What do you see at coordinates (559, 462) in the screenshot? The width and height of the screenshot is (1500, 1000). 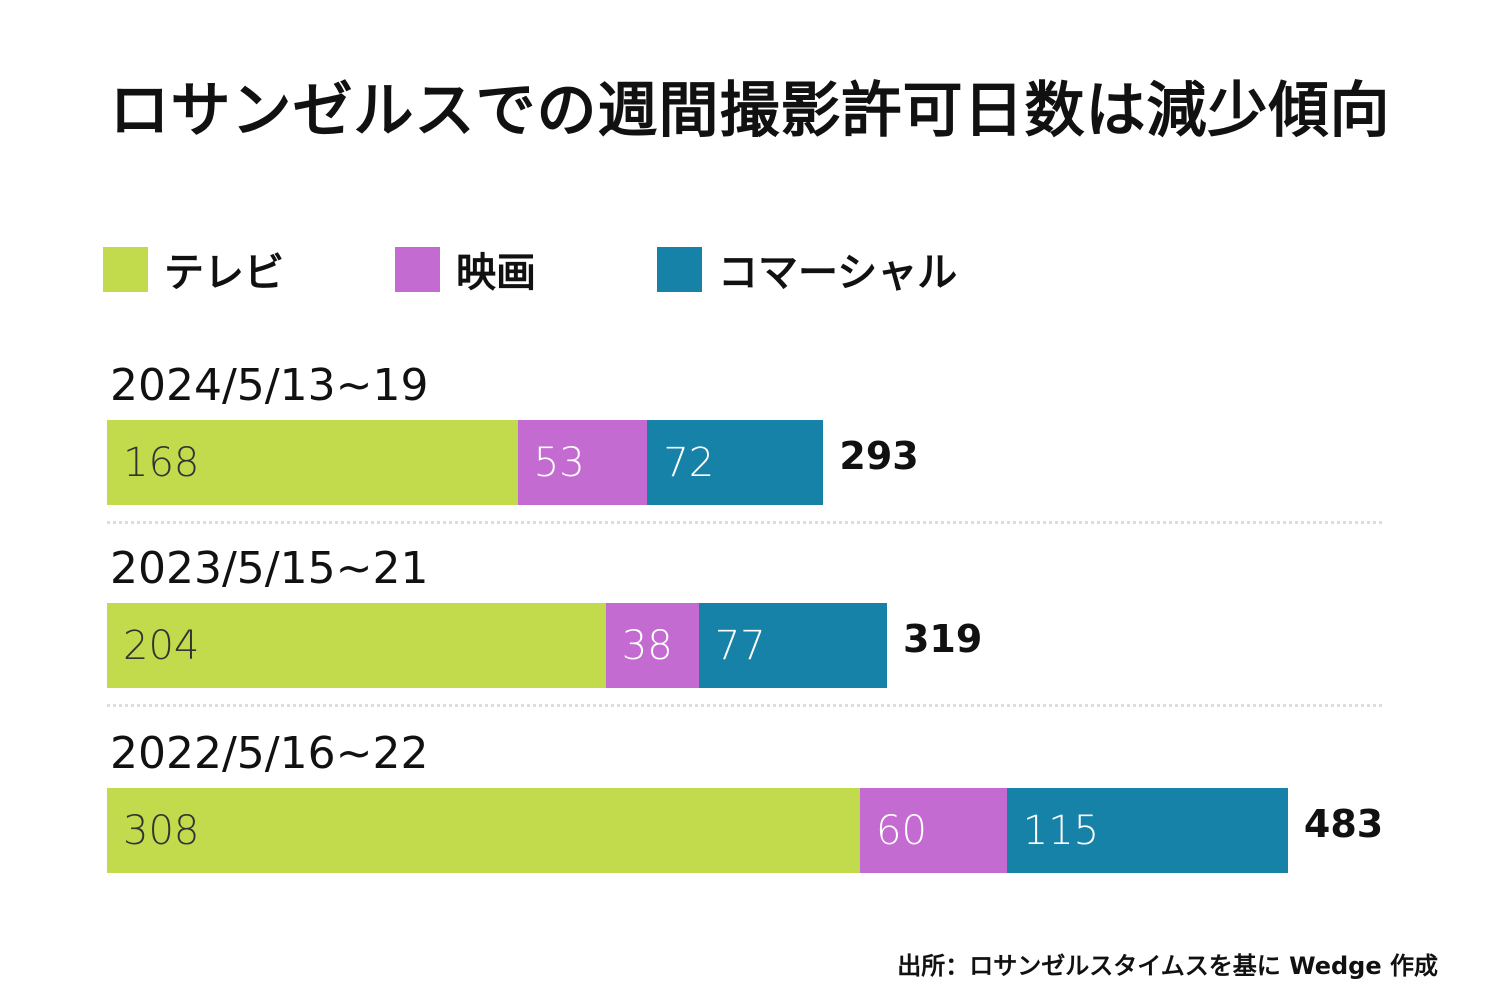 I see `data-label: 53` at bounding box center [559, 462].